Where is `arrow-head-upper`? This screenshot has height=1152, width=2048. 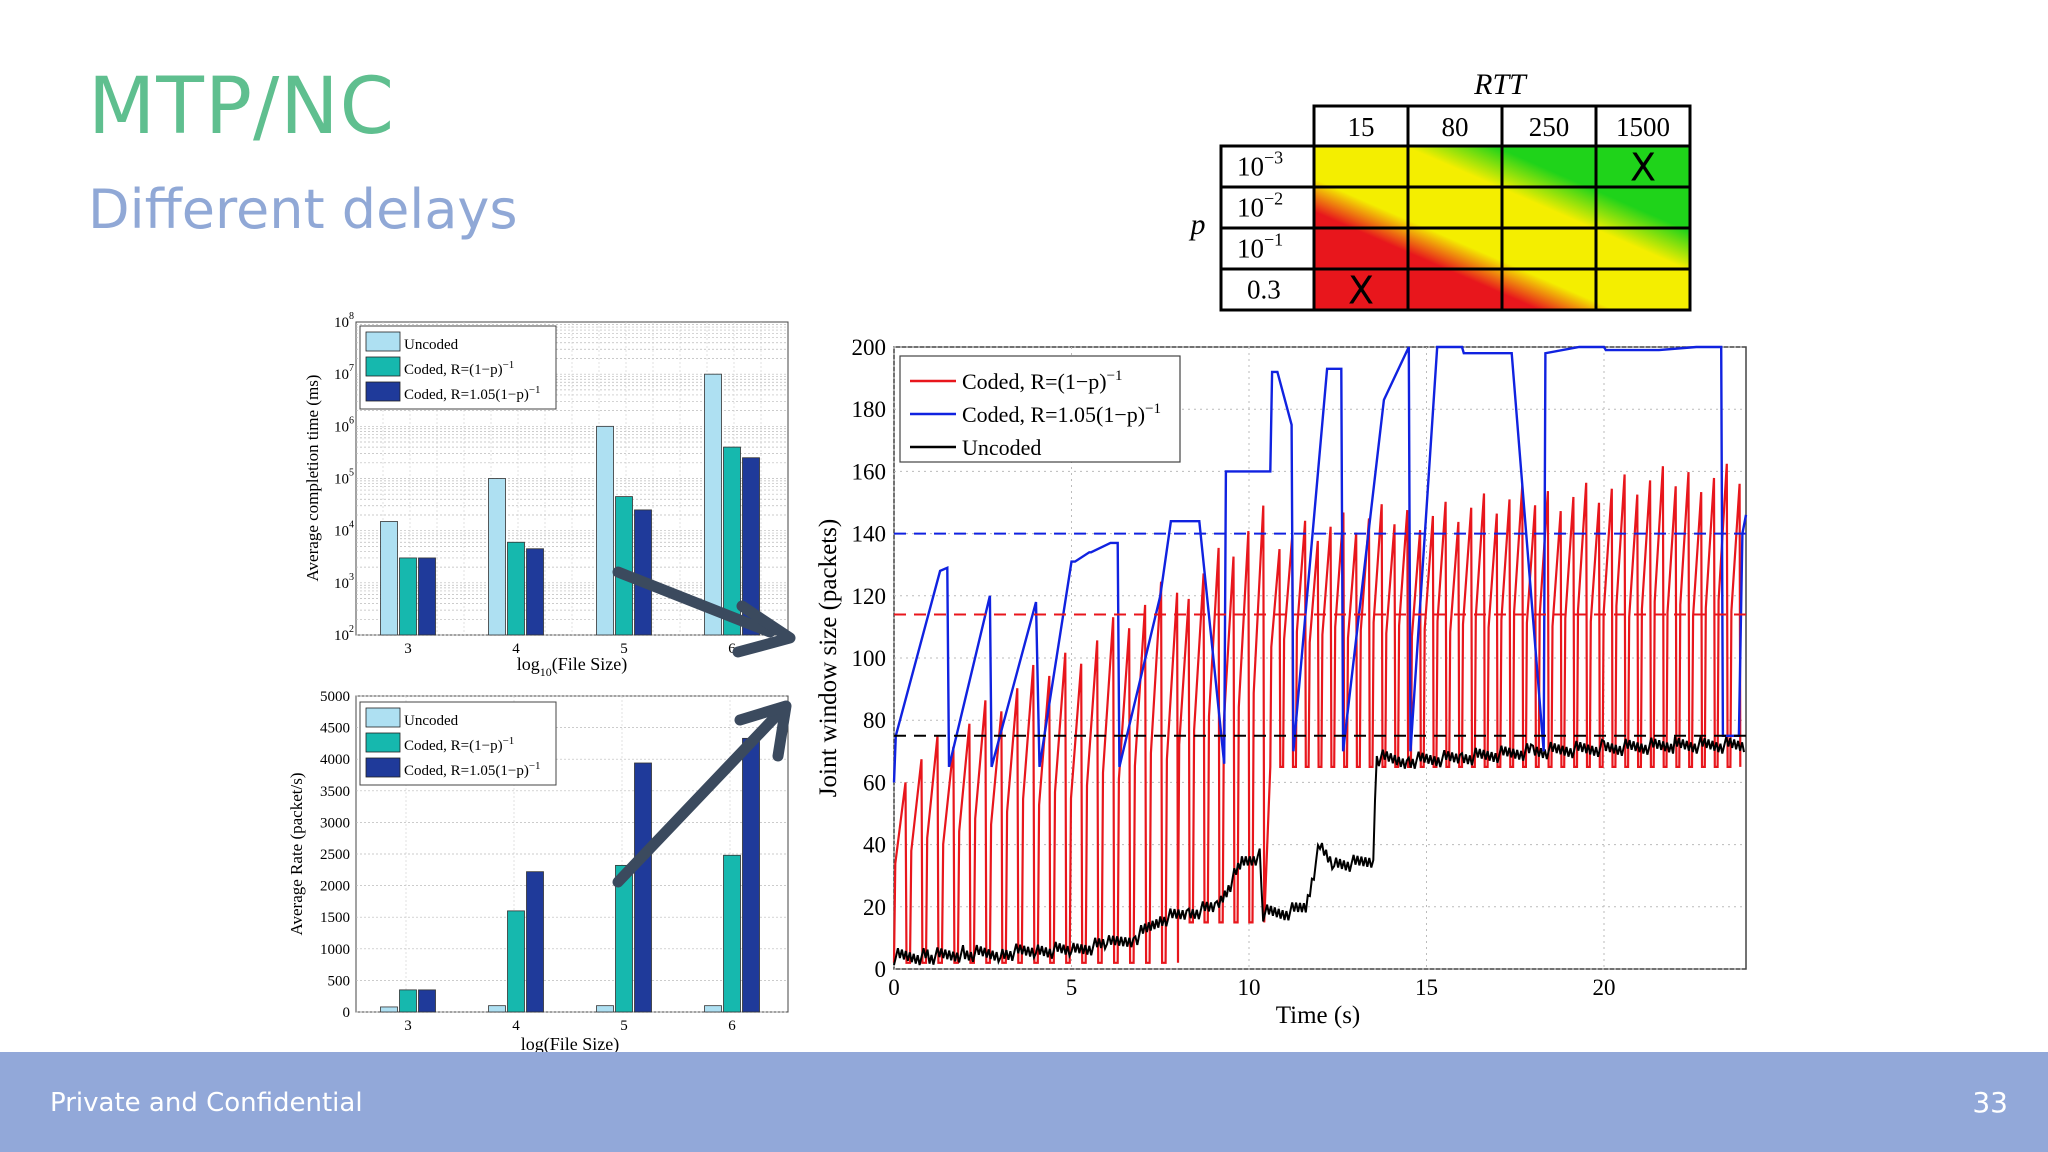
arrow-head-upper is located at coordinates (764, 629).